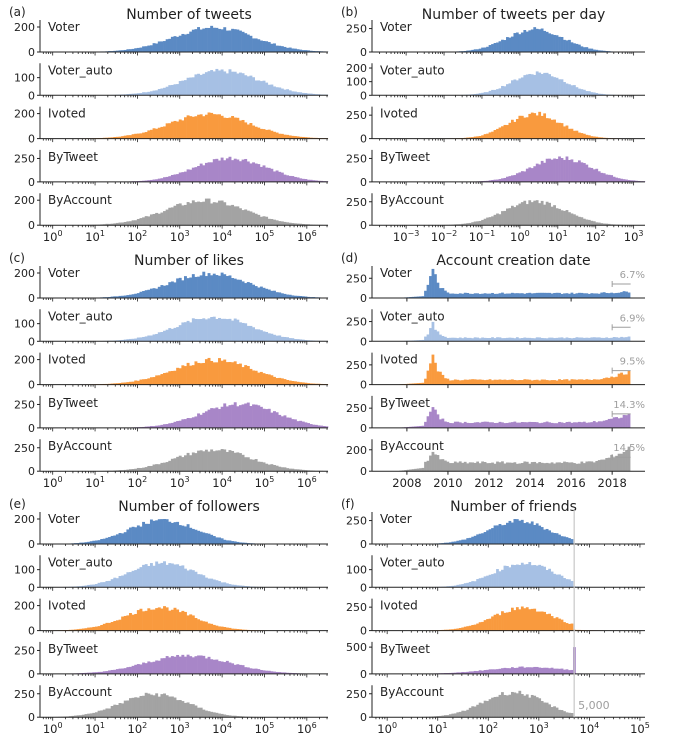 The width and height of the screenshot is (675, 753). Describe the element at coordinates (634, 236) in the screenshot. I see `x-tick-label: 103` at that location.